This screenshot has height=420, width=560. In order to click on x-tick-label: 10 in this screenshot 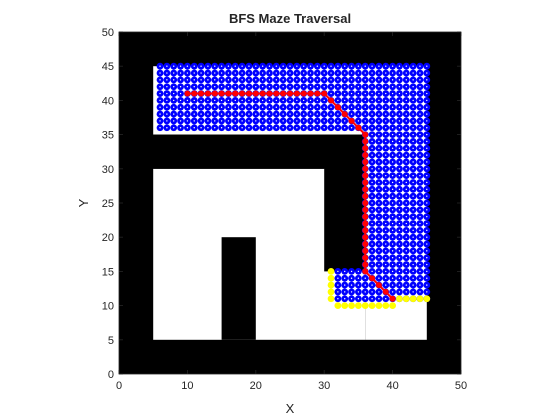, I will do `click(187, 386)`.